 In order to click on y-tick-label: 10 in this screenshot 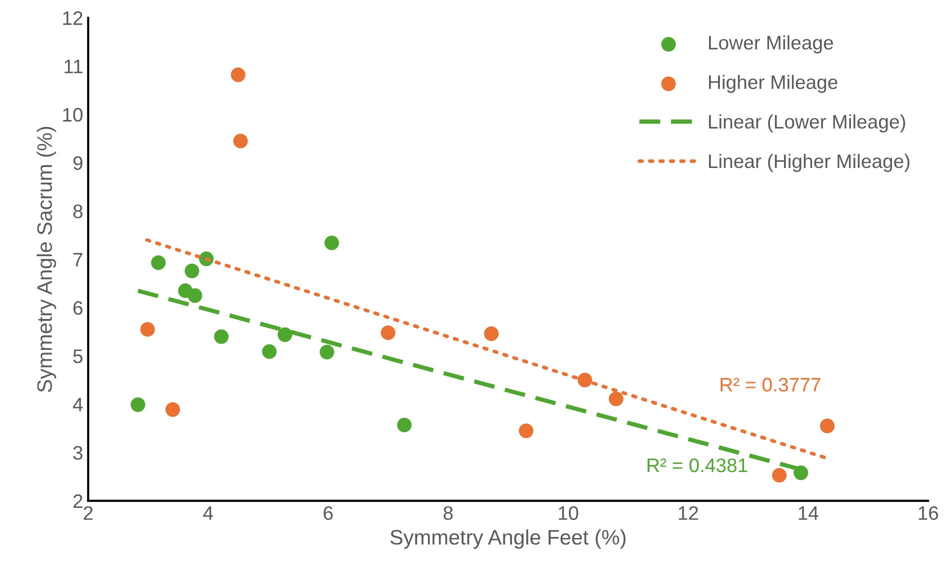, I will do `click(73, 115)`.